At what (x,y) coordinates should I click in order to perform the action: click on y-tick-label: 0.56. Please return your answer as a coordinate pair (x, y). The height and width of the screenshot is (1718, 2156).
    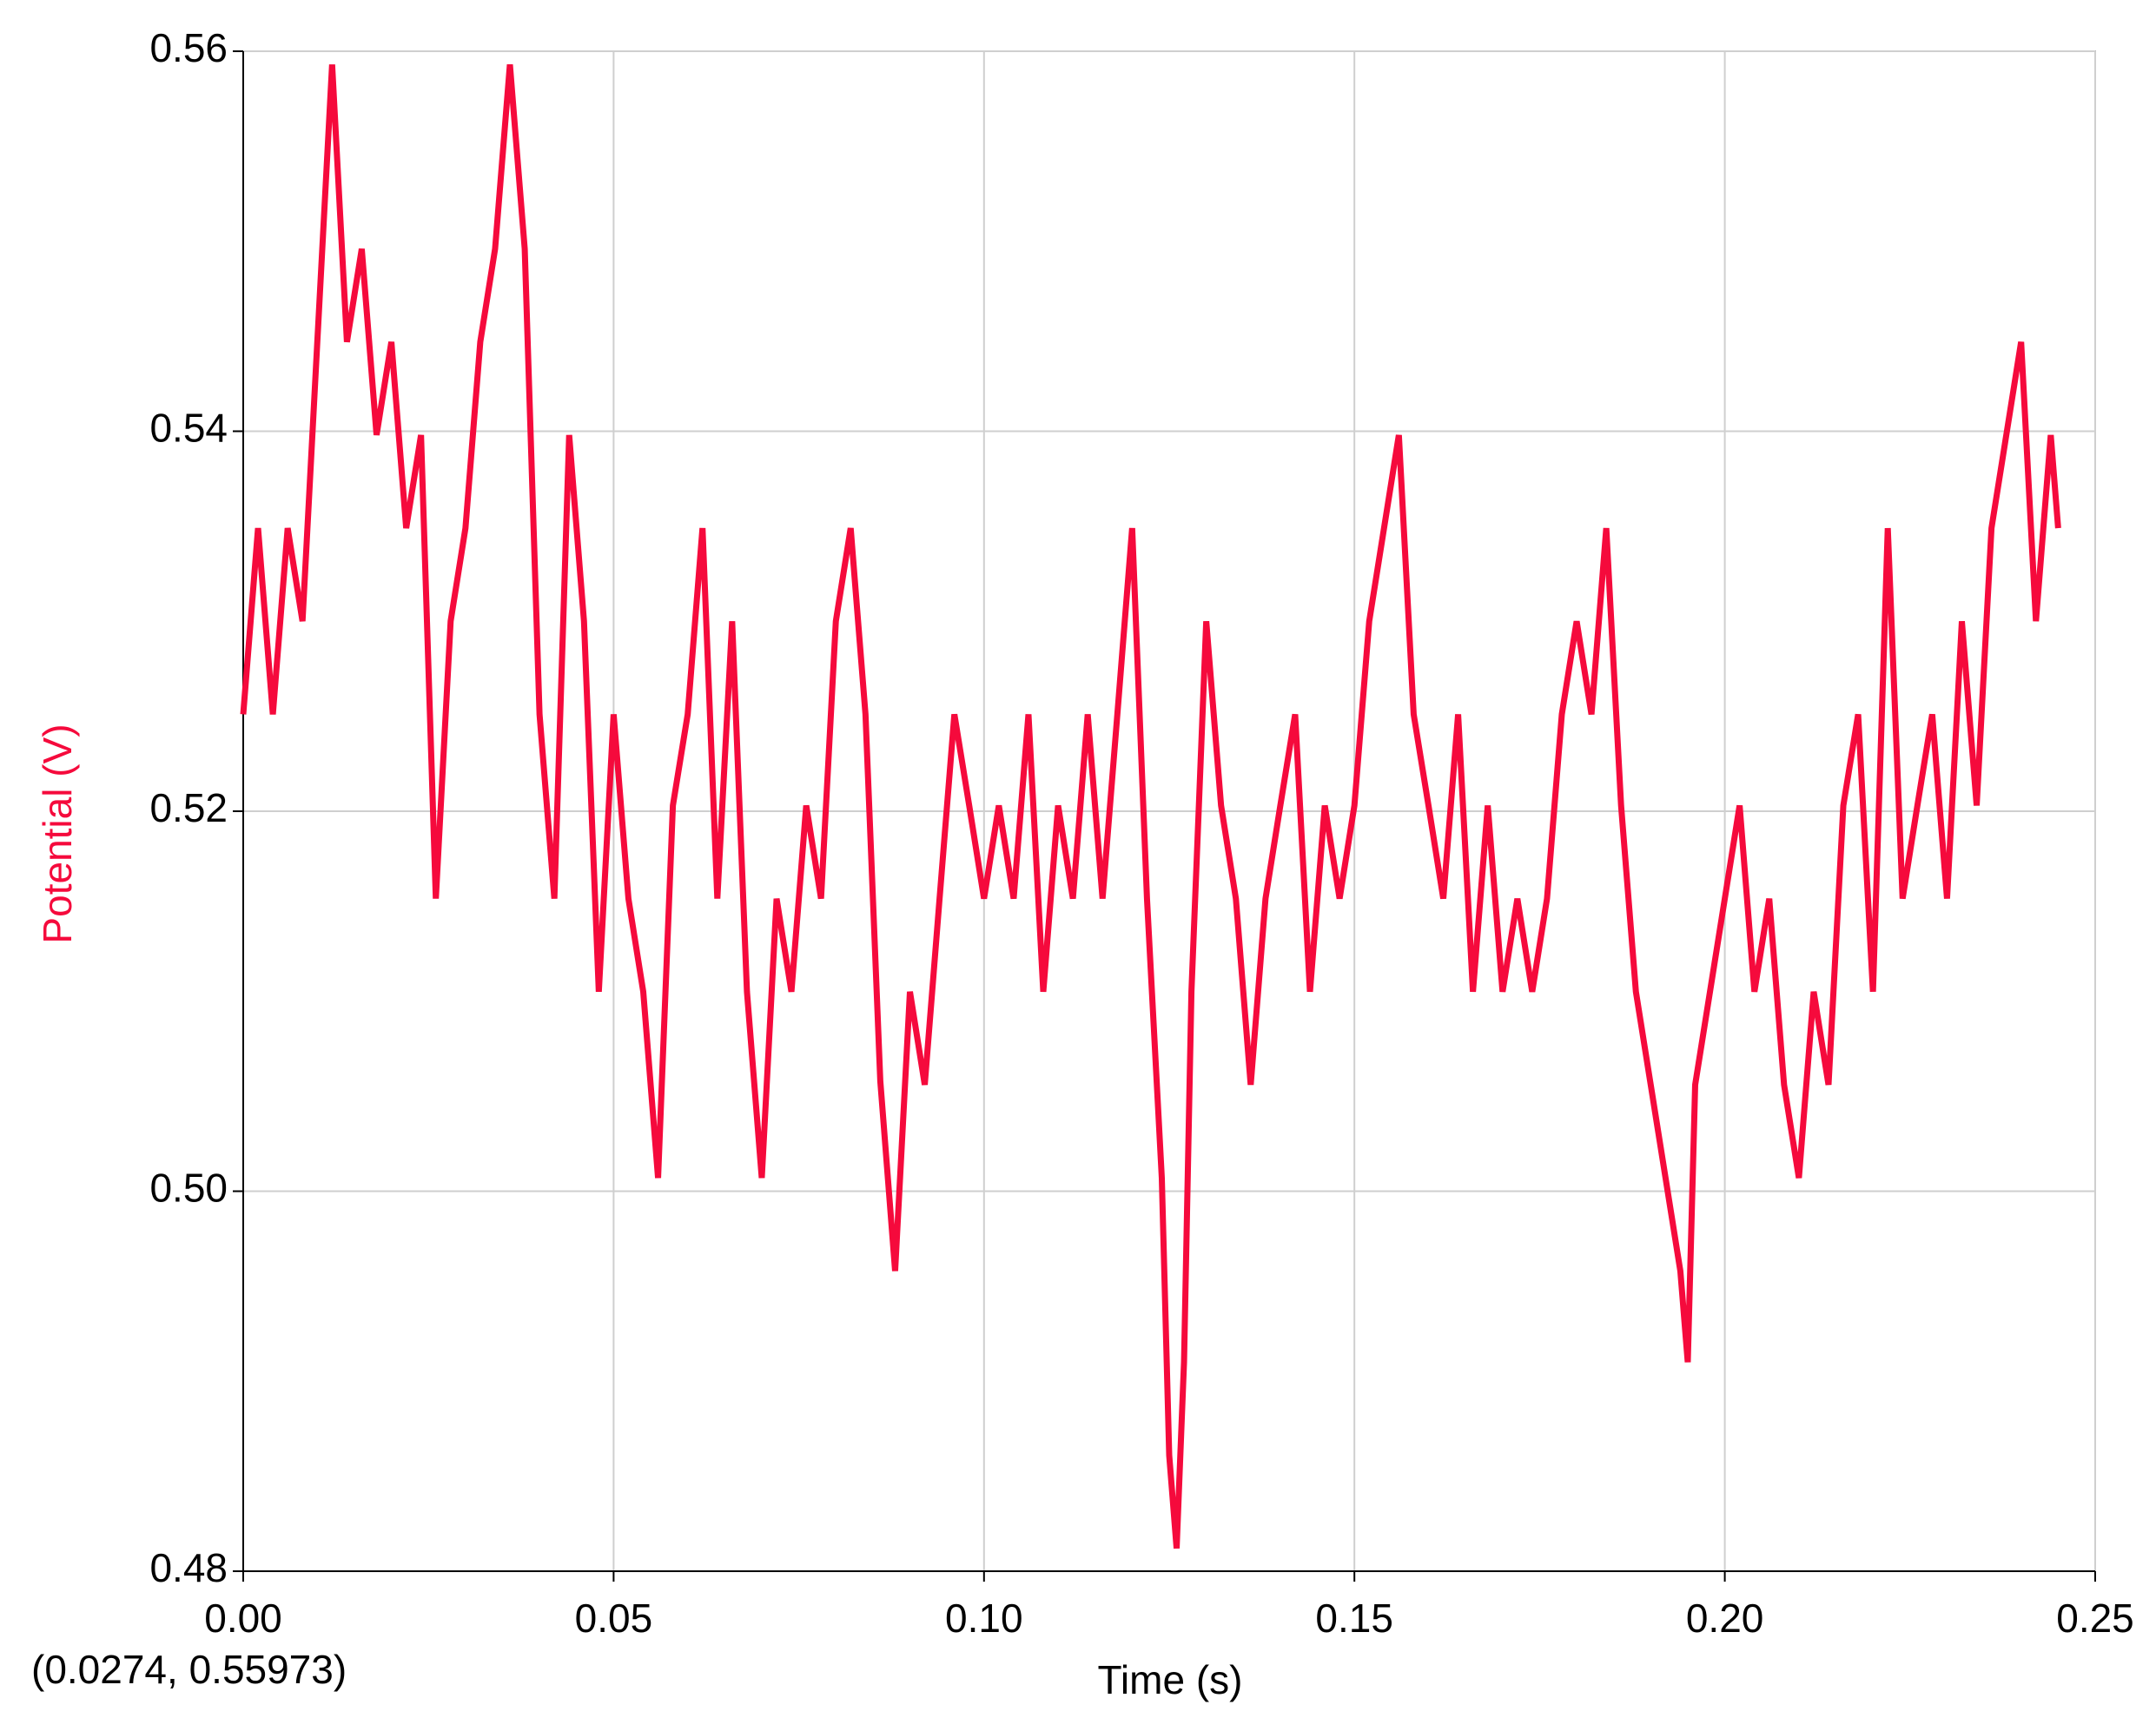
    Looking at the image, I should click on (188, 47).